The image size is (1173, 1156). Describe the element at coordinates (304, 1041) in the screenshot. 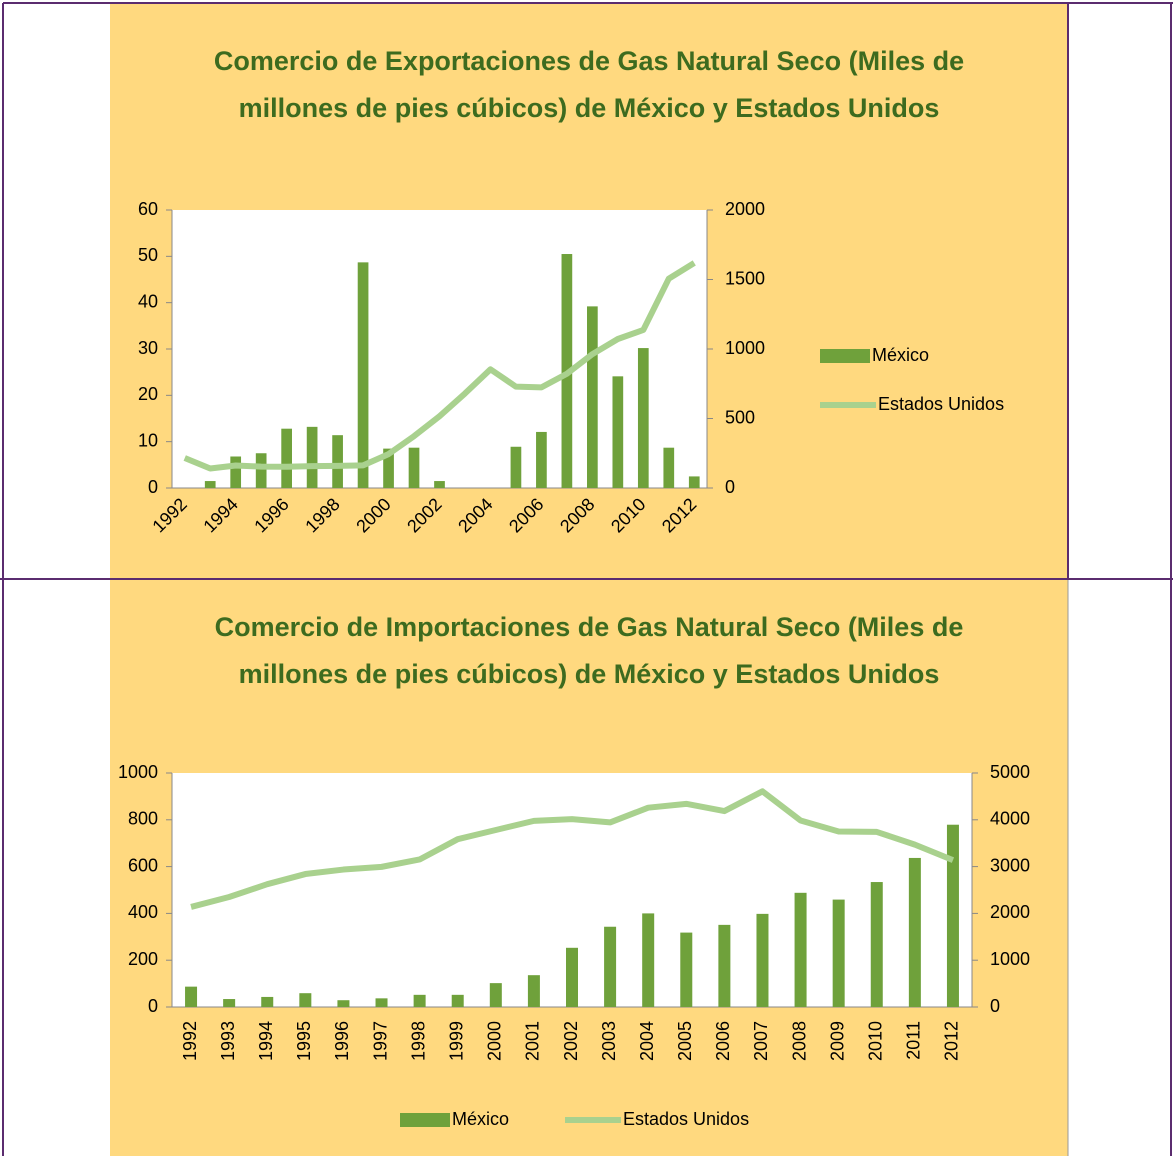

I see `x-tick-label: 1995` at that location.